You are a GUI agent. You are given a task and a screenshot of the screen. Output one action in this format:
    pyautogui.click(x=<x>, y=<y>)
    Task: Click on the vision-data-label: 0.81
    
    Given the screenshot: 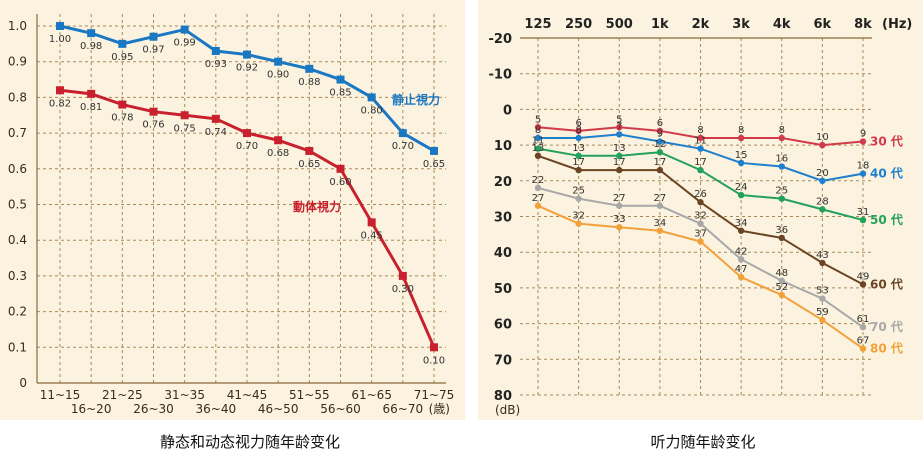 What is the action you would take?
    pyautogui.click(x=91, y=107)
    